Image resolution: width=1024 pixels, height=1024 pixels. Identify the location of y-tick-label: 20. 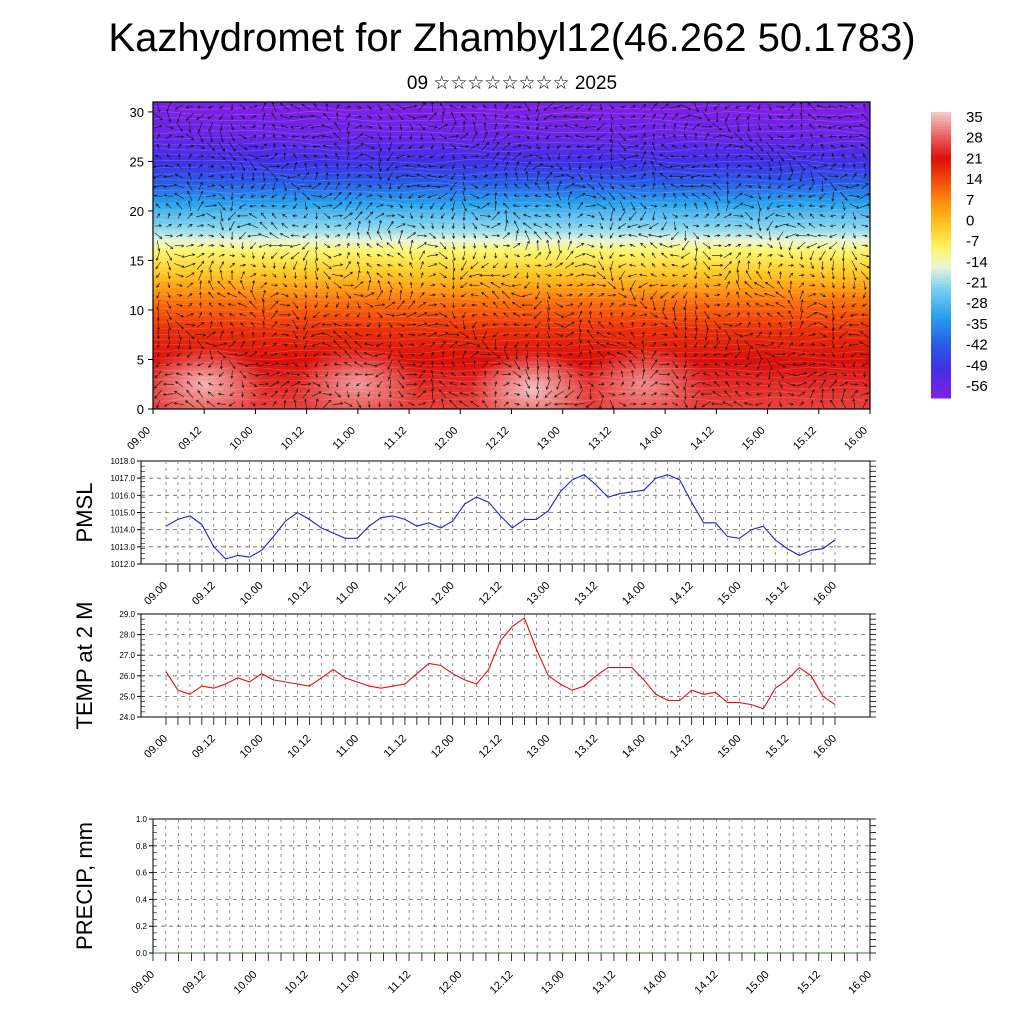
(137, 211).